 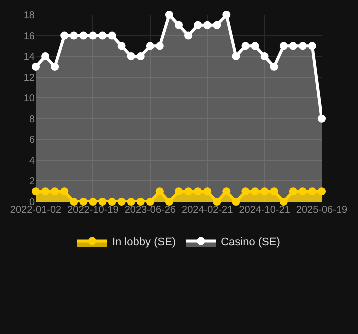 What do you see at coordinates (32, 161) in the screenshot?
I see `y-tick-label: 4` at bounding box center [32, 161].